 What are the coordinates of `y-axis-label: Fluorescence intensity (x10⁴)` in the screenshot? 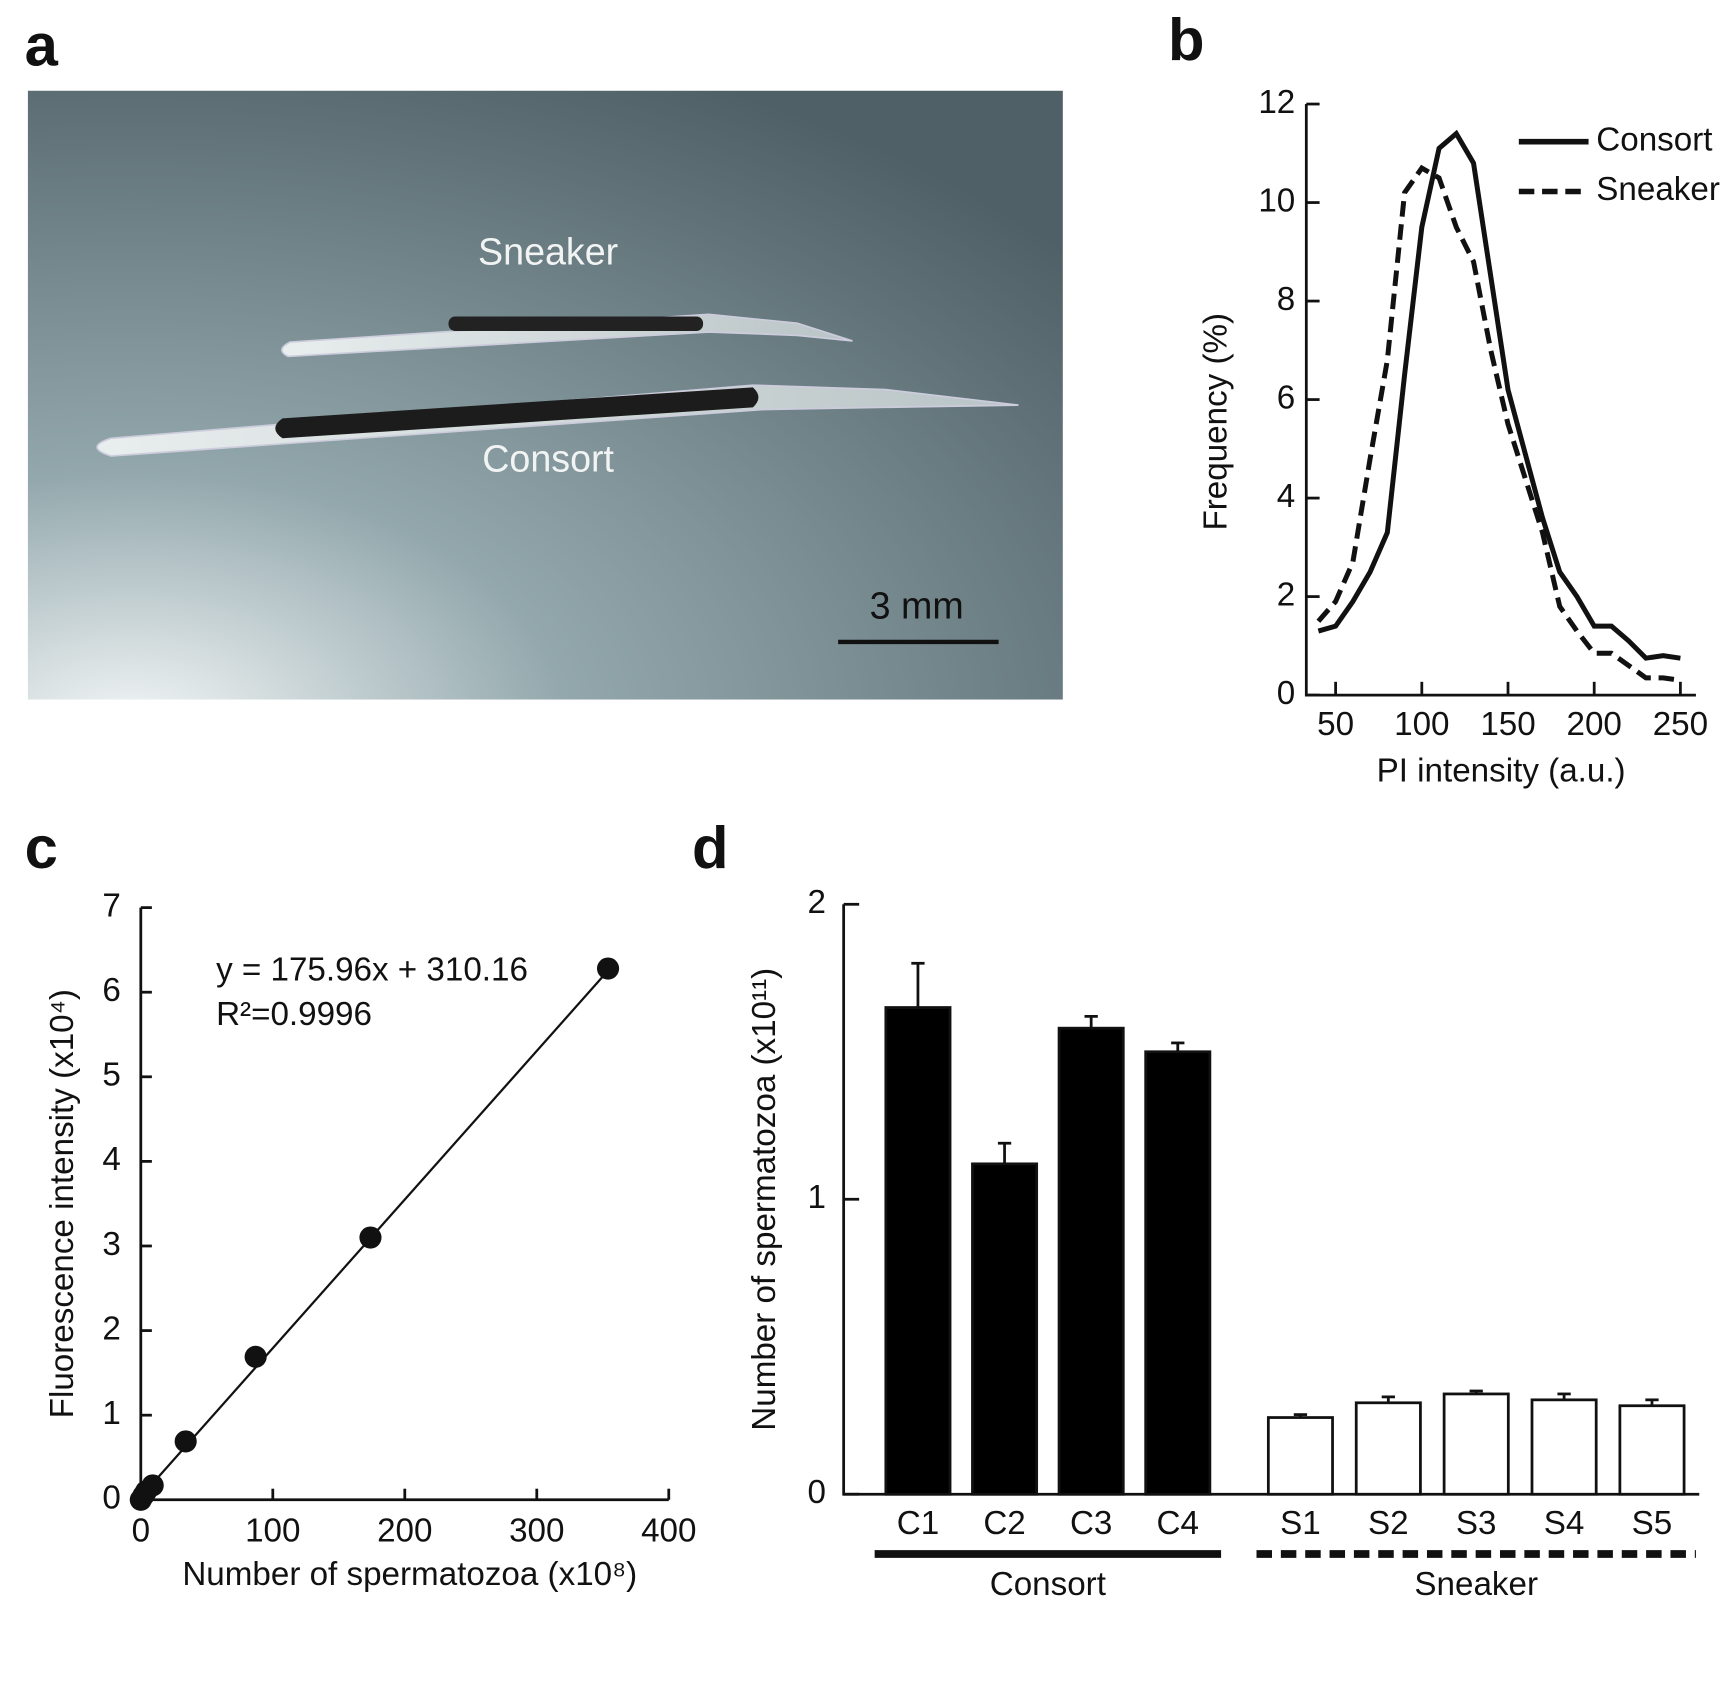 It's located at (62, 1203).